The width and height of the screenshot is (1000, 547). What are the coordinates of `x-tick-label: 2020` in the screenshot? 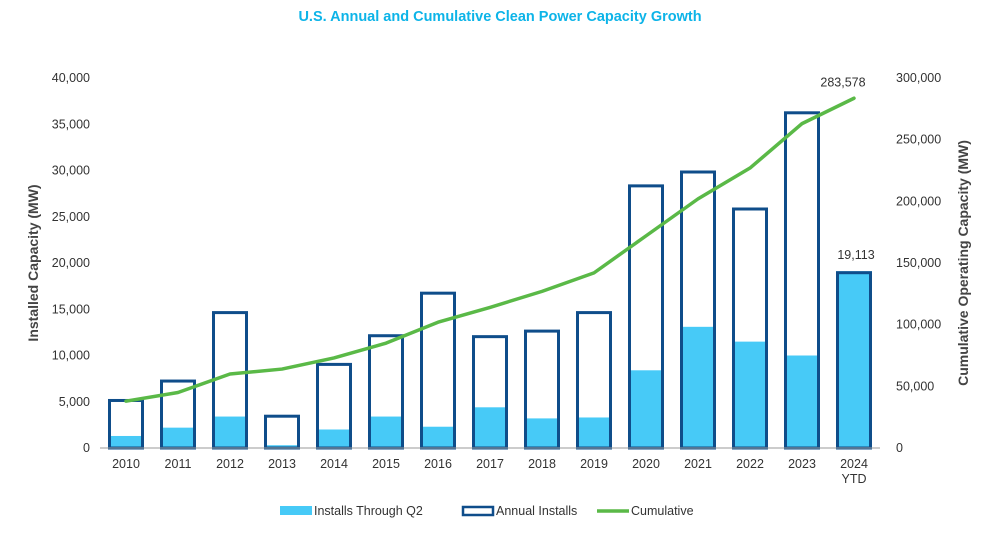 It's located at (646, 464).